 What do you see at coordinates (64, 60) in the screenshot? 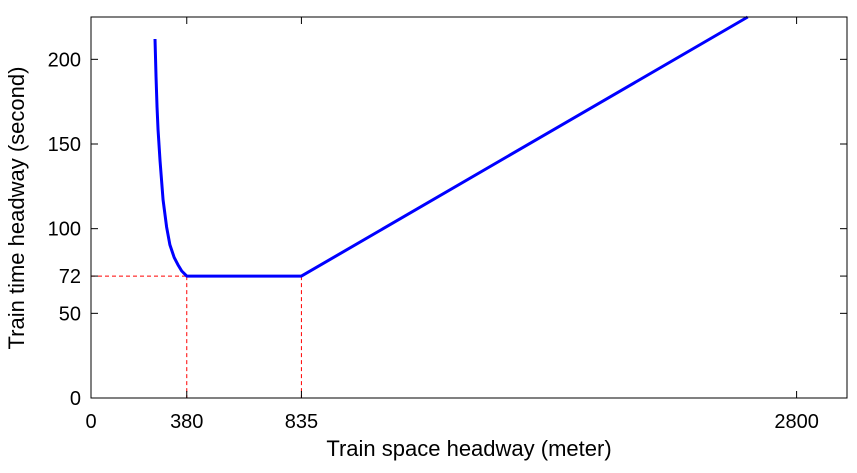
I see `y-tick-label: 200` at bounding box center [64, 60].